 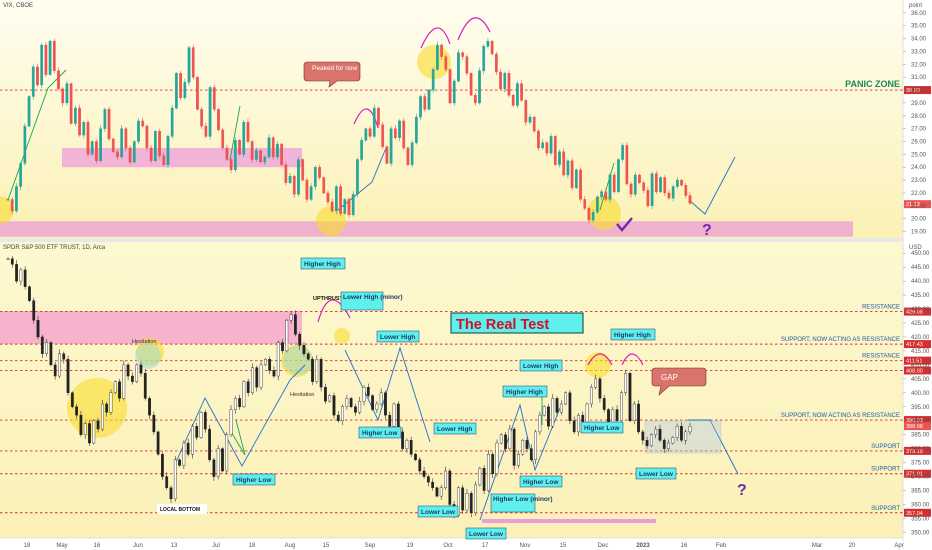 I want to click on label-higher-low-2: Higher Low, so click(x=380, y=432).